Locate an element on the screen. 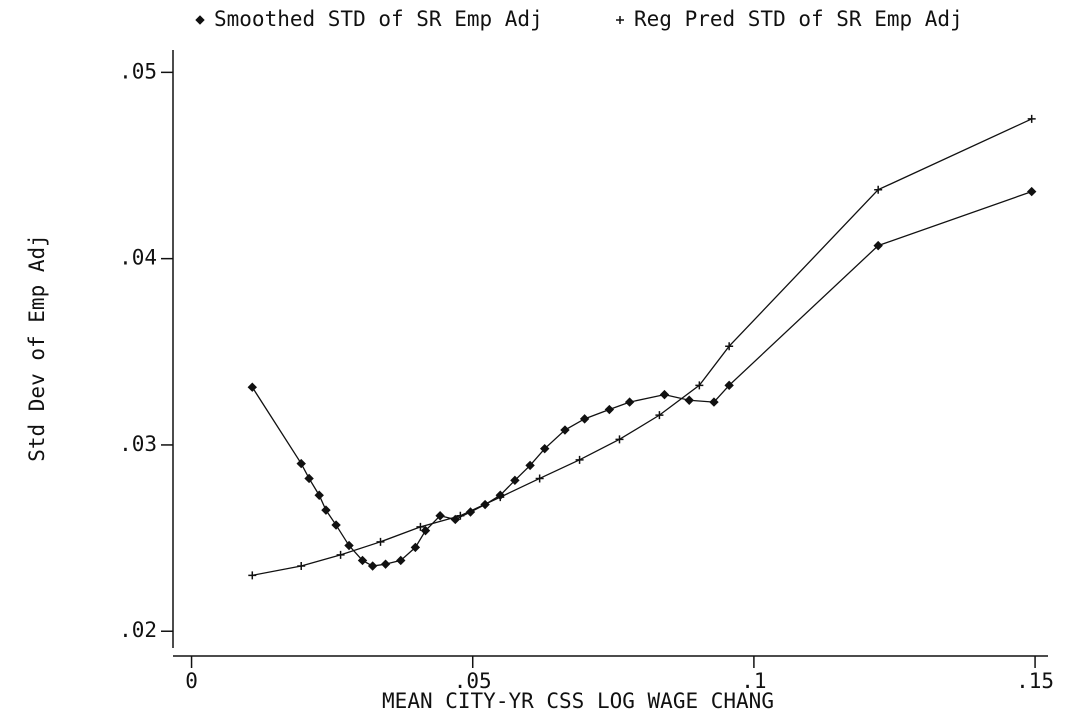  x-tick-label: .1 is located at coordinates (753, 681).